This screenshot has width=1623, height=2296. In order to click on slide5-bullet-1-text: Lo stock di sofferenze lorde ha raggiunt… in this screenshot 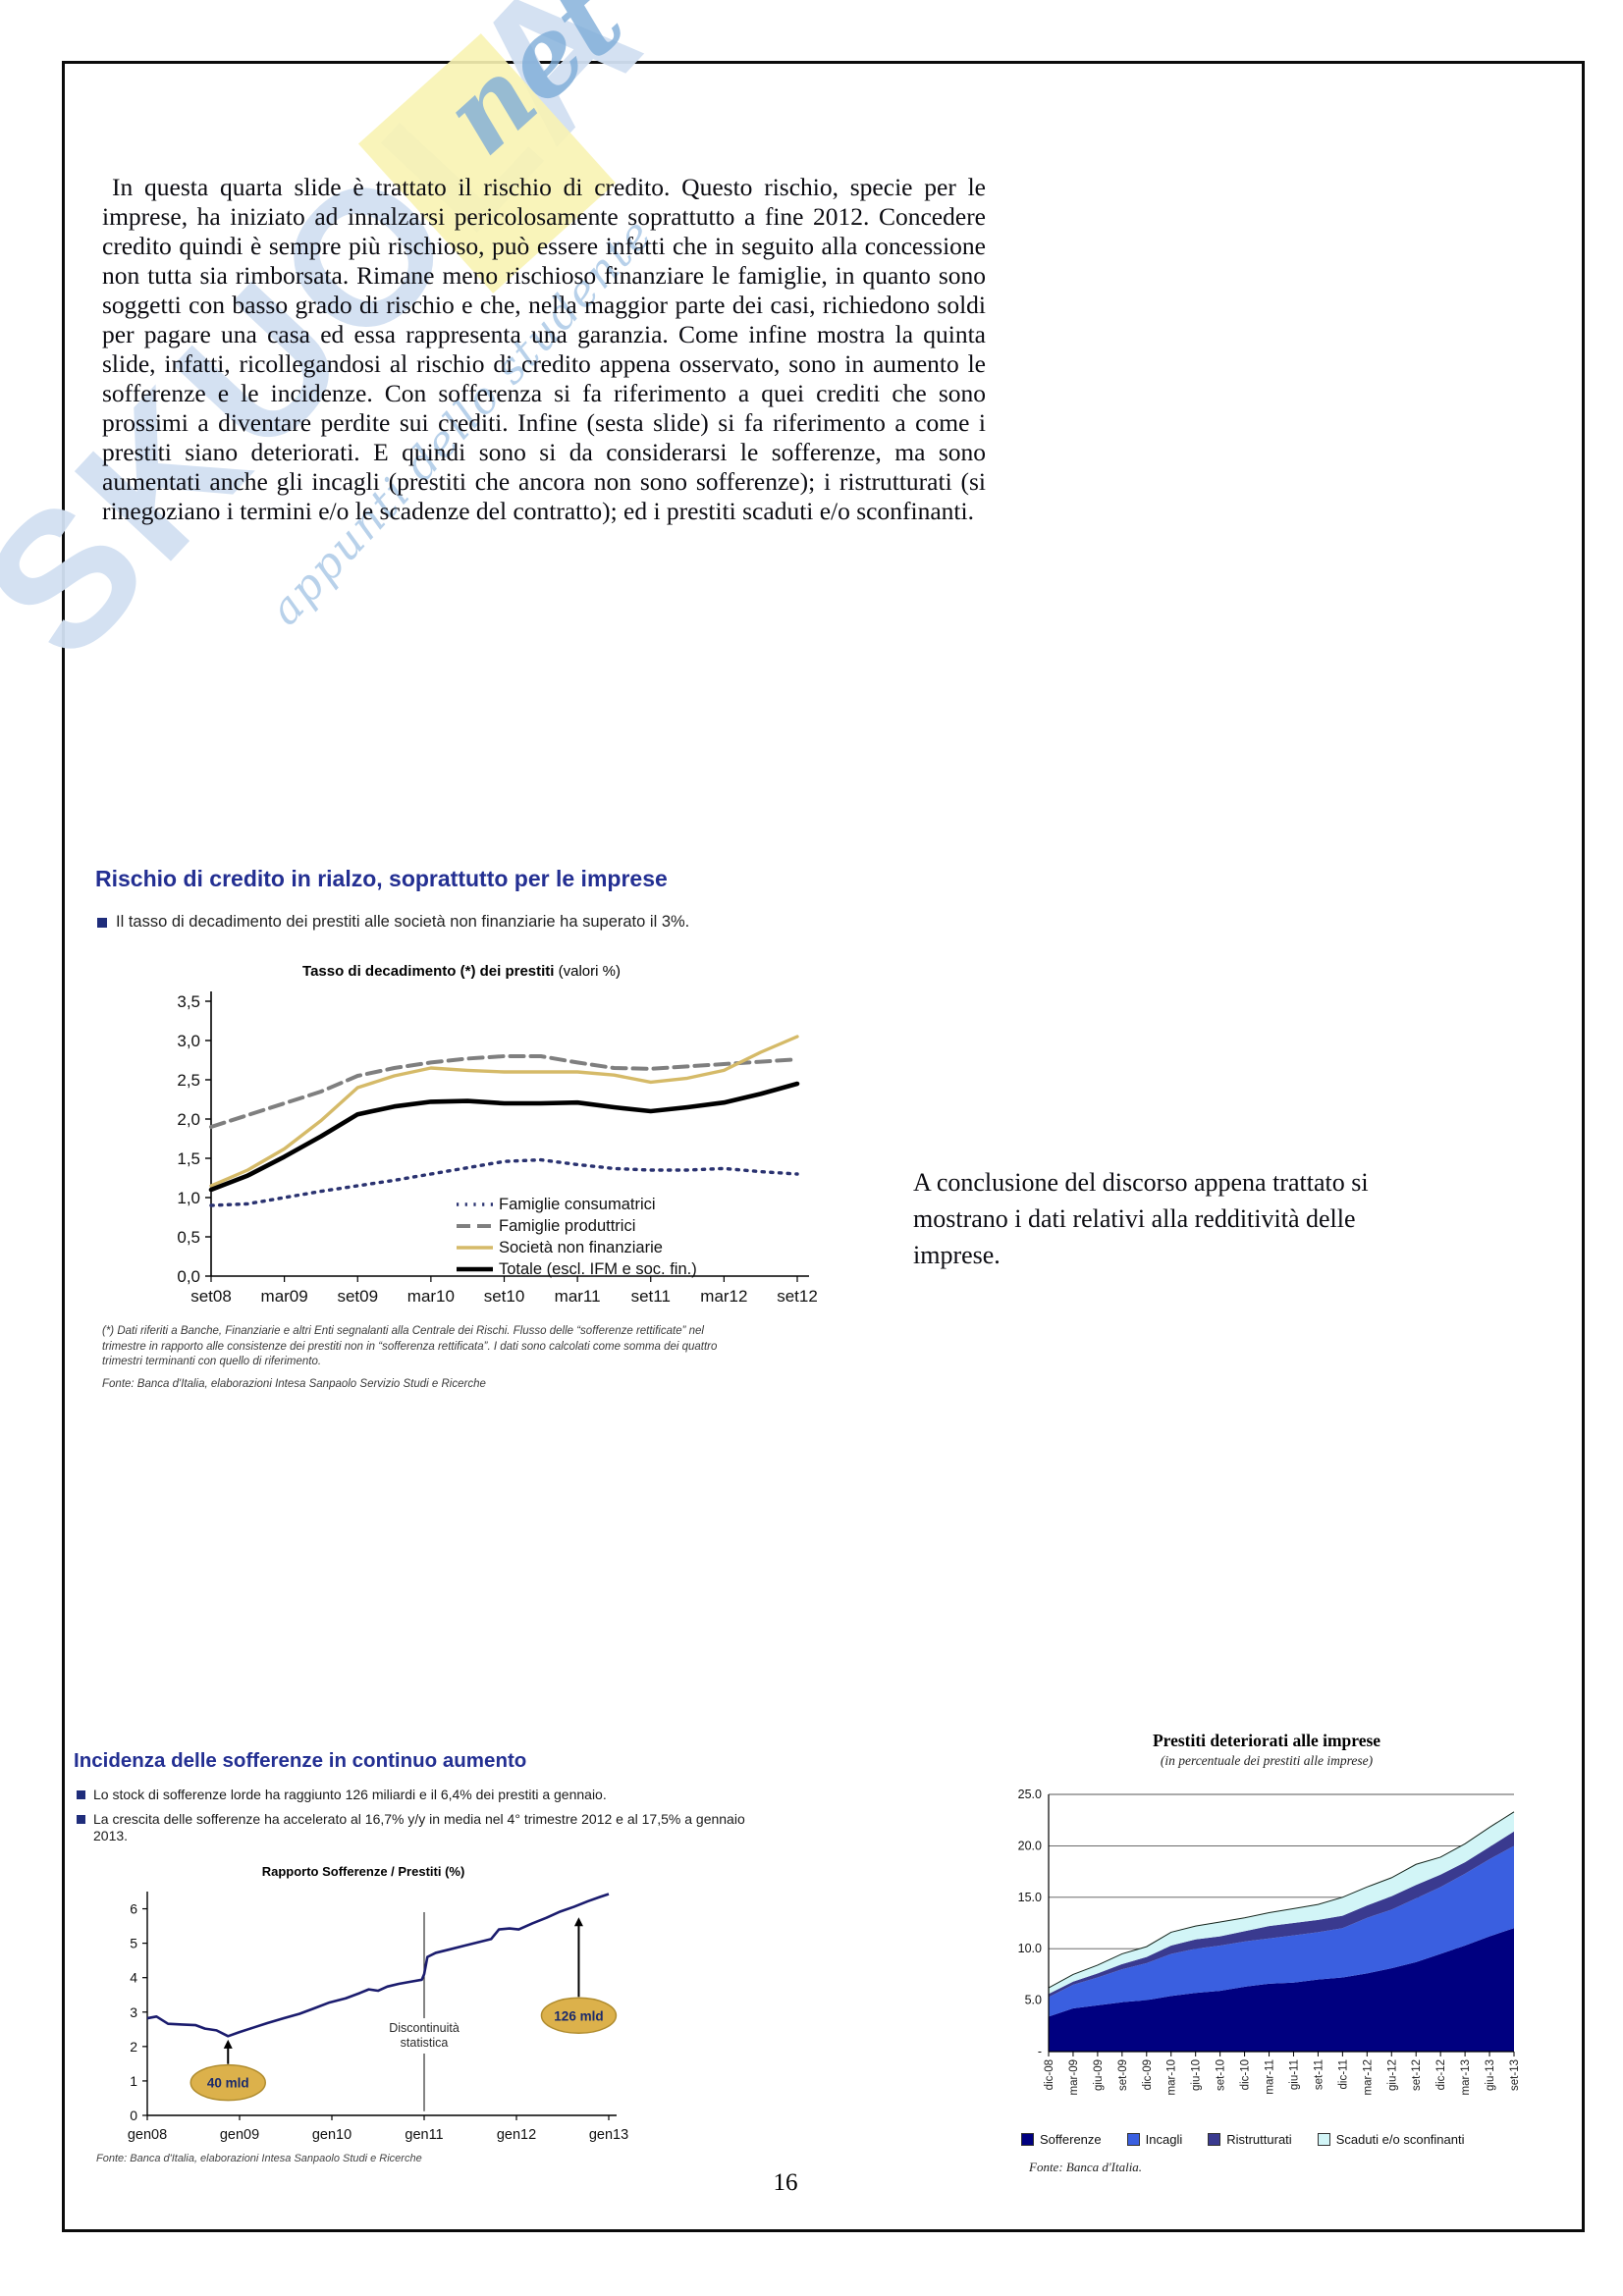, I will do `click(350, 1795)`.